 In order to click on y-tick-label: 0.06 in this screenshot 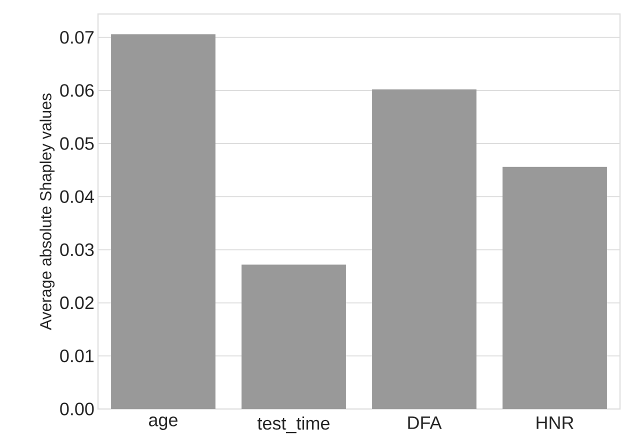, I will do `click(77, 90)`.